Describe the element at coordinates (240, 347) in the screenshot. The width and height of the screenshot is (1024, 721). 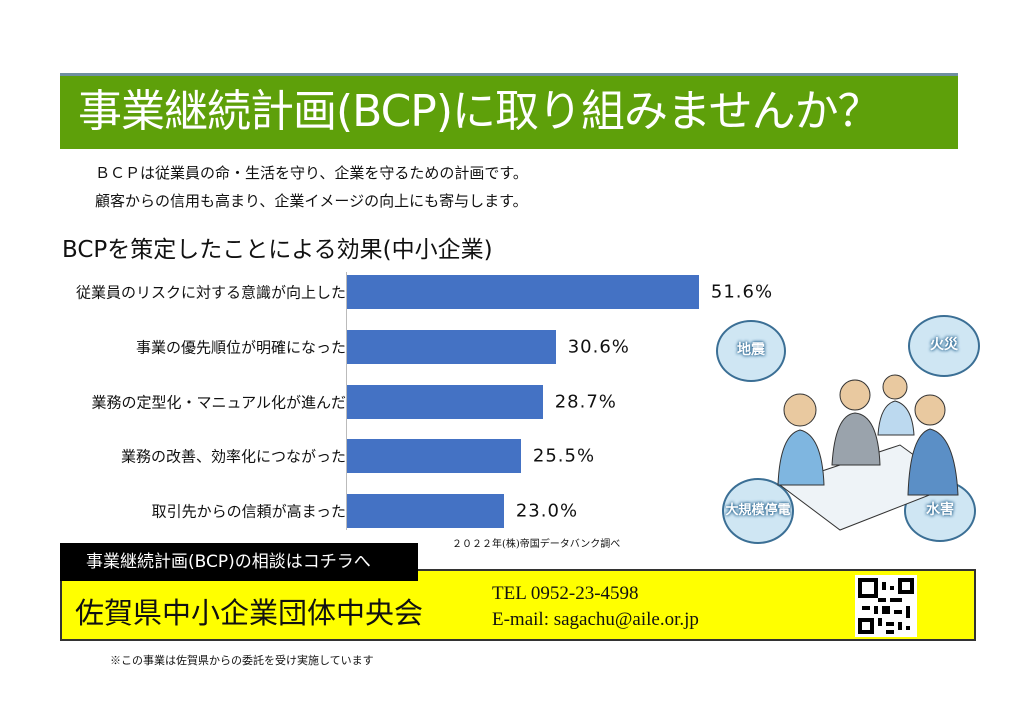
I see `category-label: 事業の優先順位が明確になった` at that location.